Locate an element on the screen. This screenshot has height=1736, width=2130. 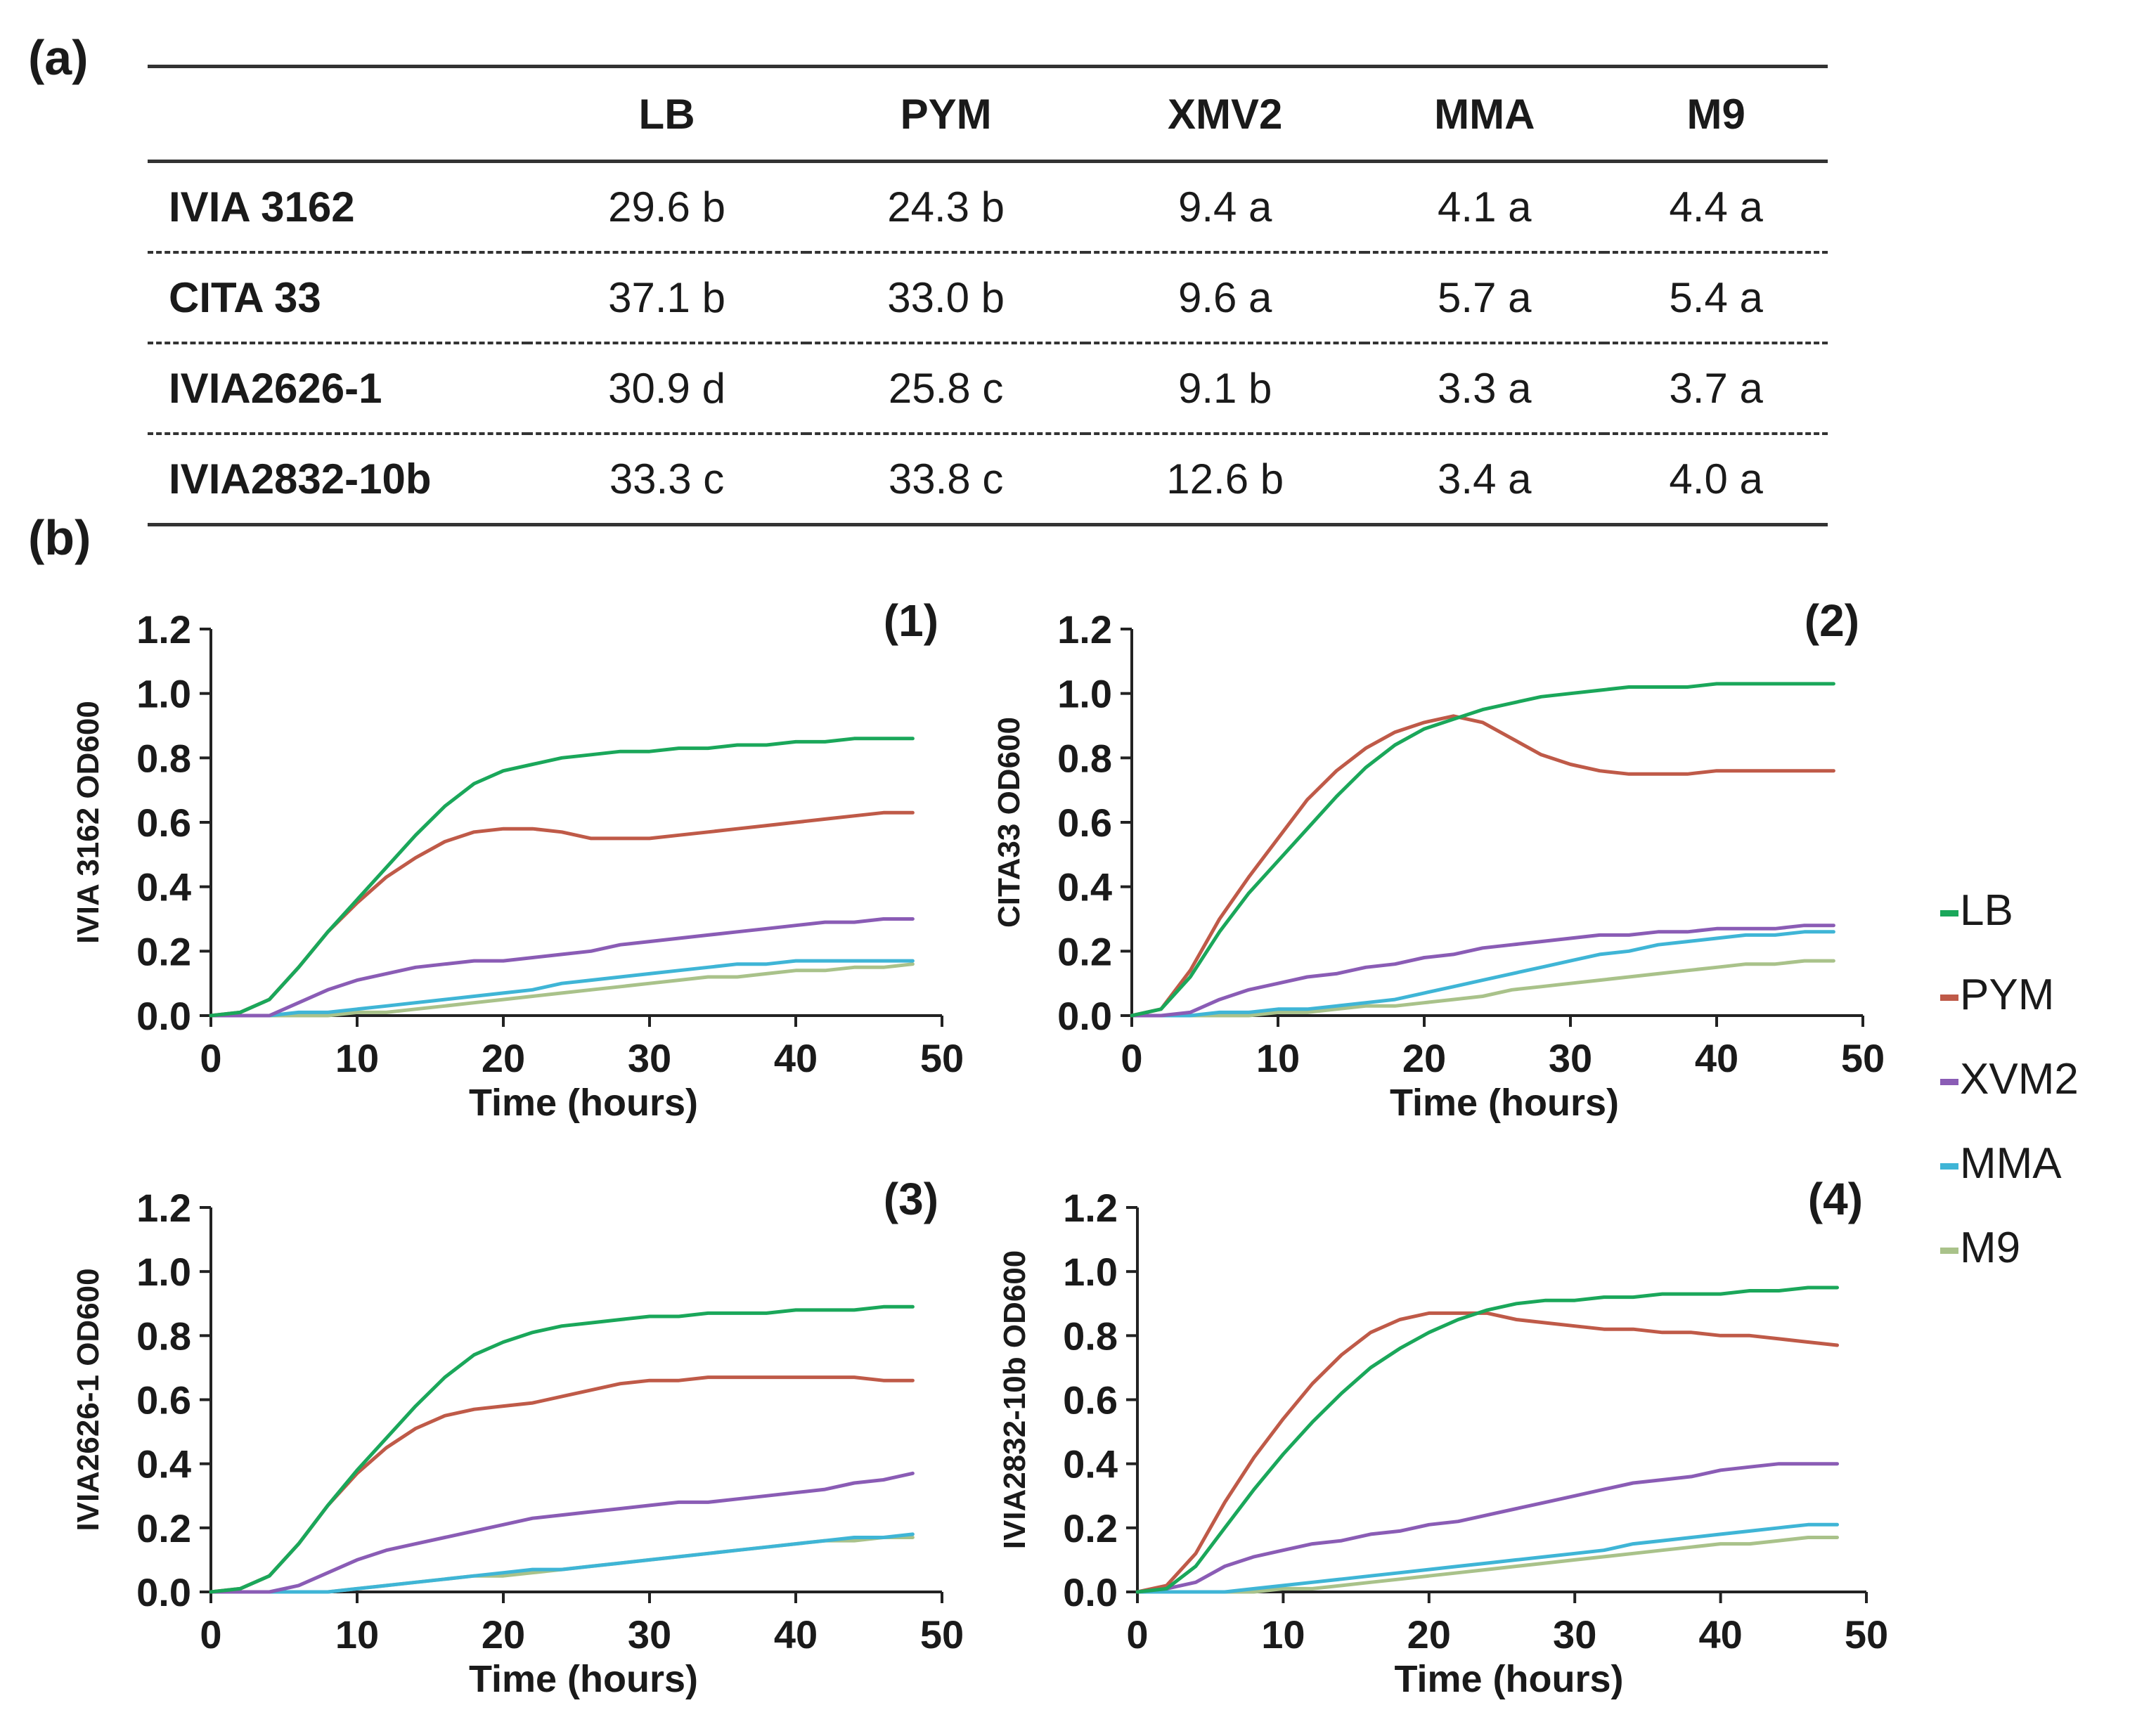
table-cell: 9.4 a is located at coordinates (1224, 207).